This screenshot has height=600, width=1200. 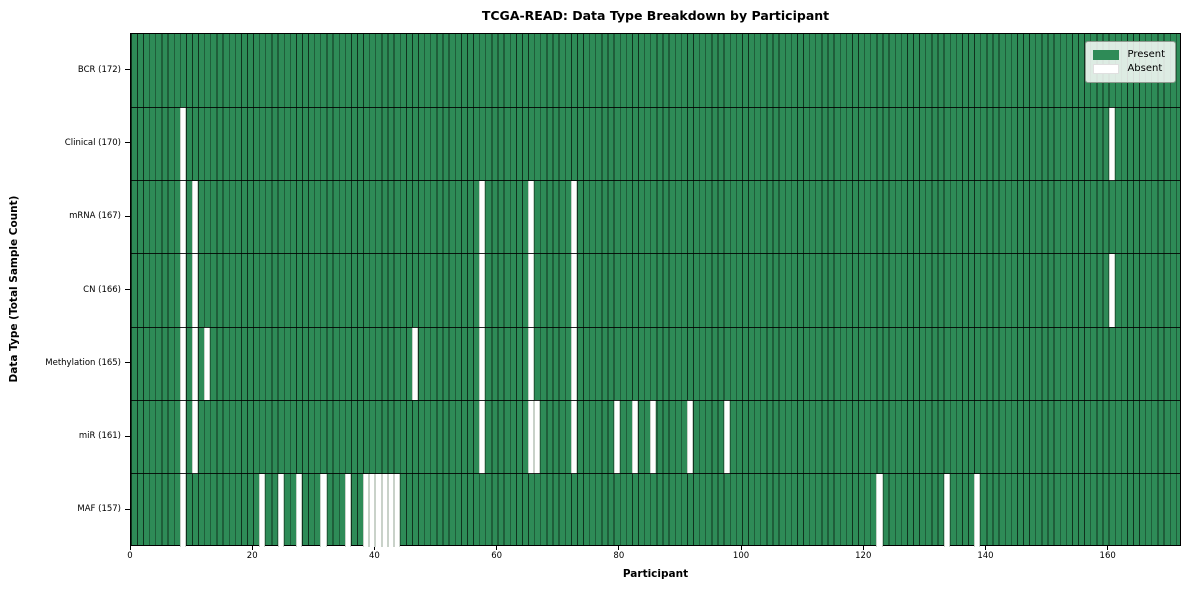 I want to click on y-tick-label-MAF: MAF (157), so click(x=99, y=509).